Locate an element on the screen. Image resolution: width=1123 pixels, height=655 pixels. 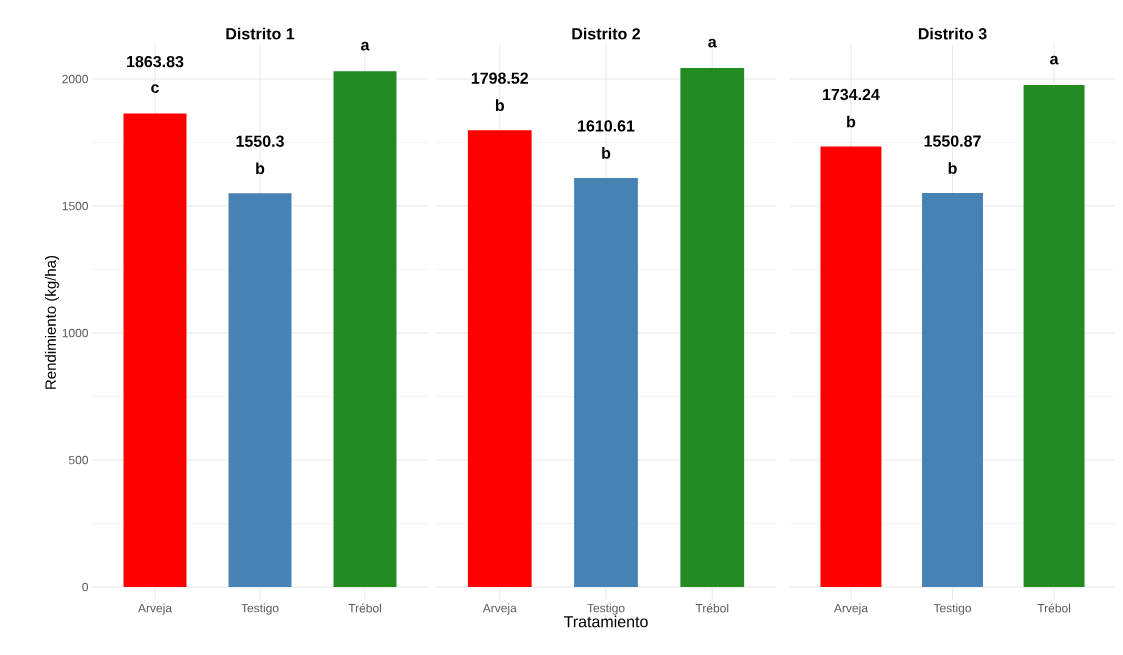
data-label: 1550.3 is located at coordinates (260, 141).